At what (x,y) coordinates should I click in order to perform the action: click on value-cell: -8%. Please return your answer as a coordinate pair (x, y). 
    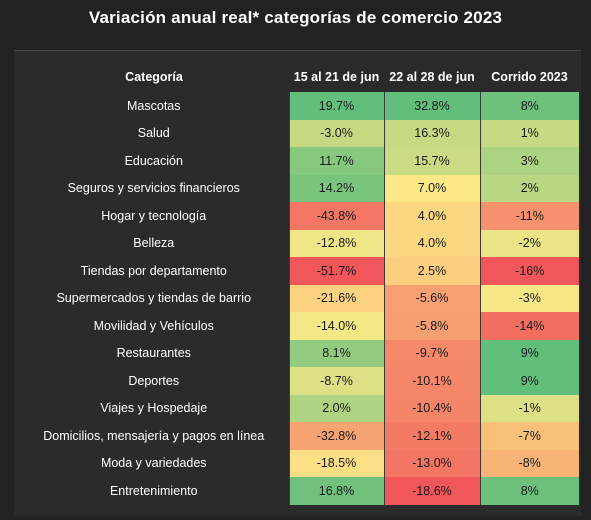
    Looking at the image, I should click on (529, 463).